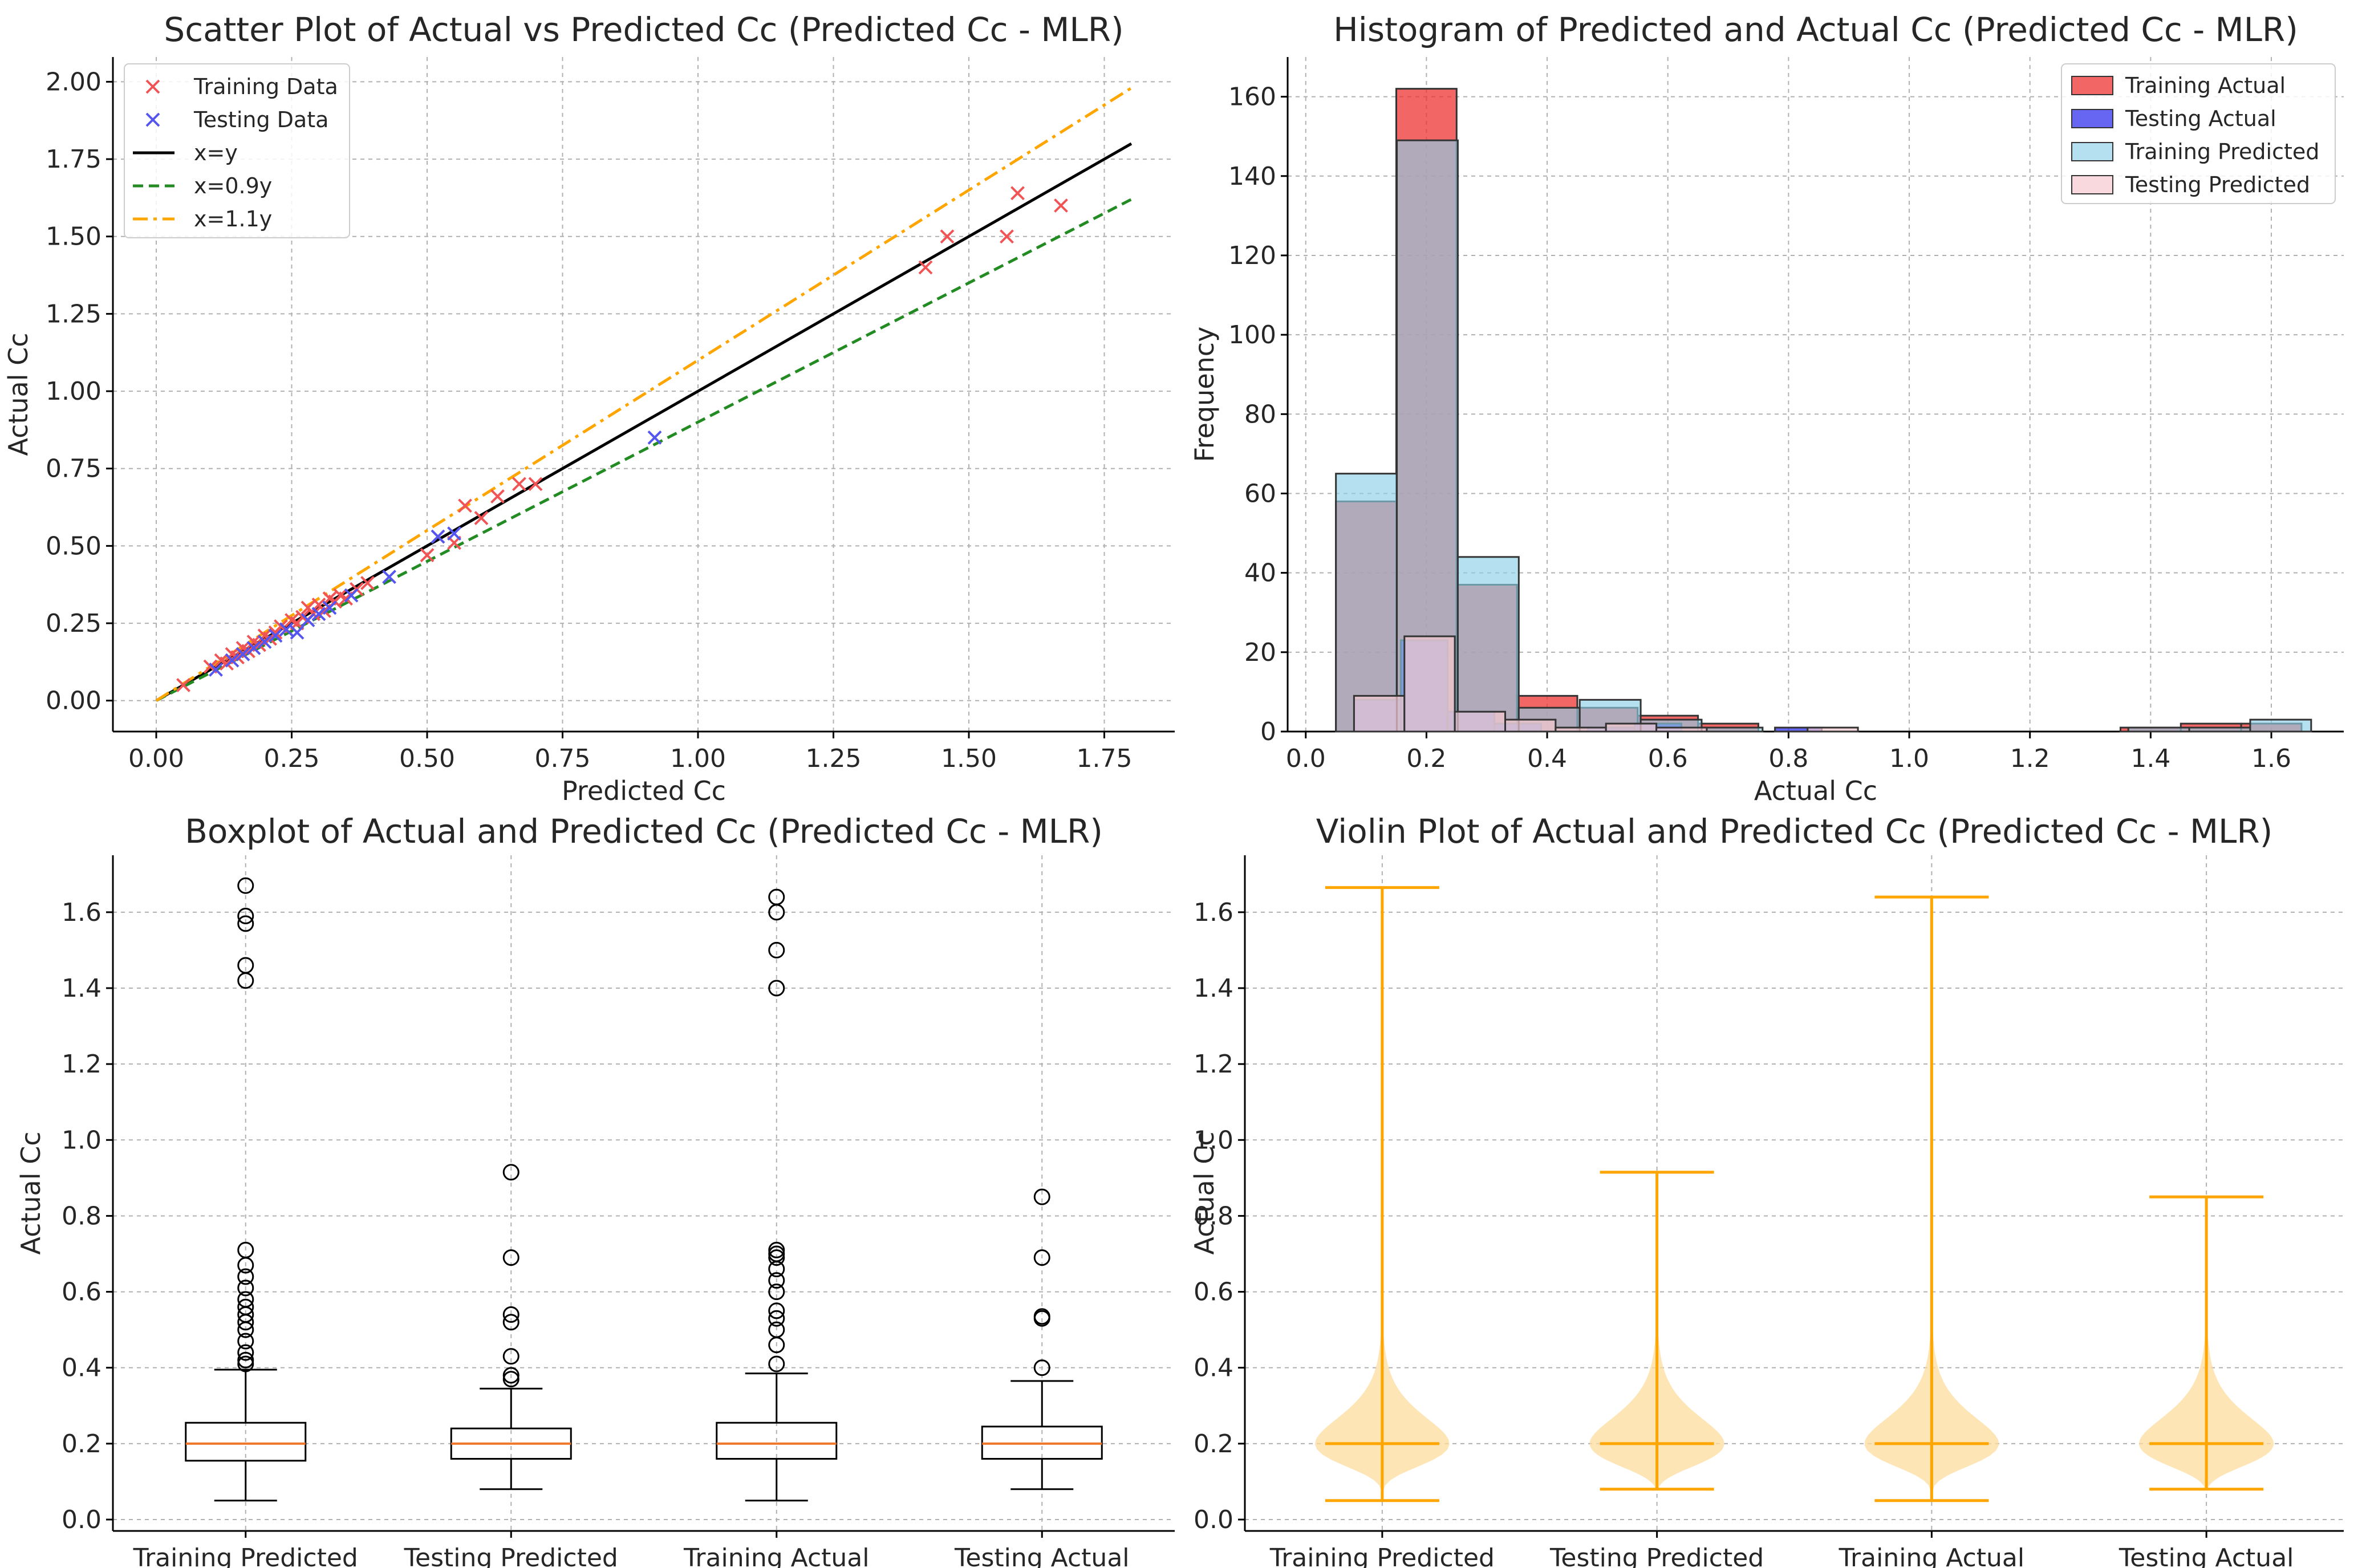 The height and width of the screenshot is (1568, 2362). I want to click on y-tick-label: 160, so click(1252, 98).